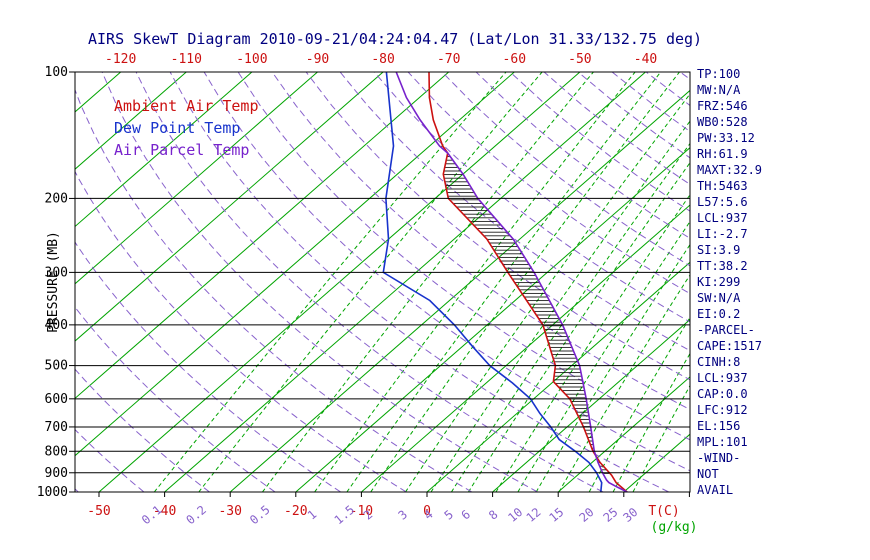  I want to click on pressure-tick-label: 800, so click(56, 451).